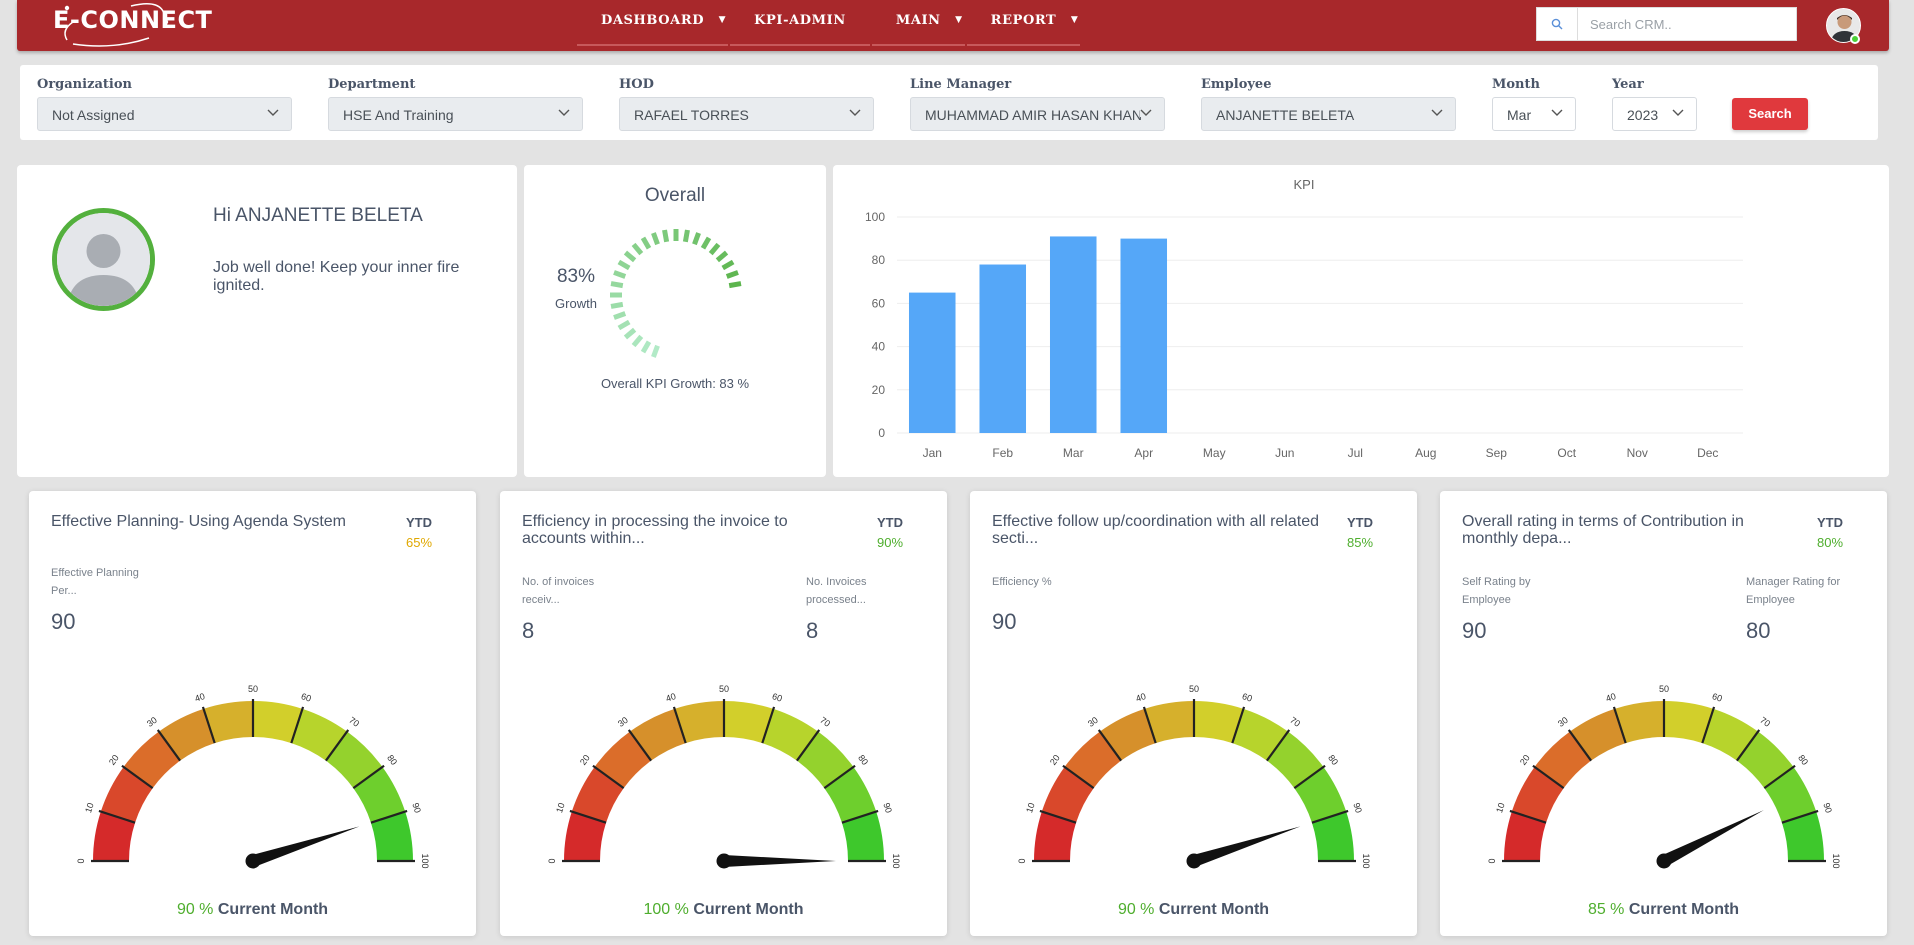 The width and height of the screenshot is (1914, 945). What do you see at coordinates (1037, 114) in the screenshot?
I see `line-manager-select: MUHAMMAD AMIR HASAN KHAN` at bounding box center [1037, 114].